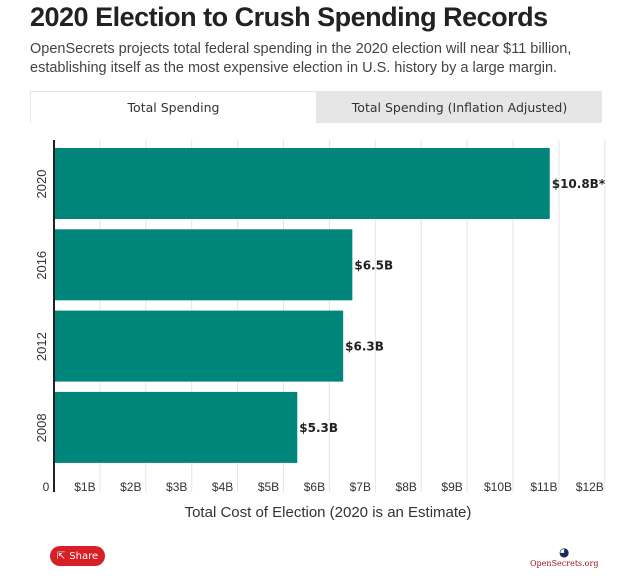 This screenshot has height=580, width=640. What do you see at coordinates (176, 487) in the screenshot?
I see `x-tick-label: $3B` at bounding box center [176, 487].